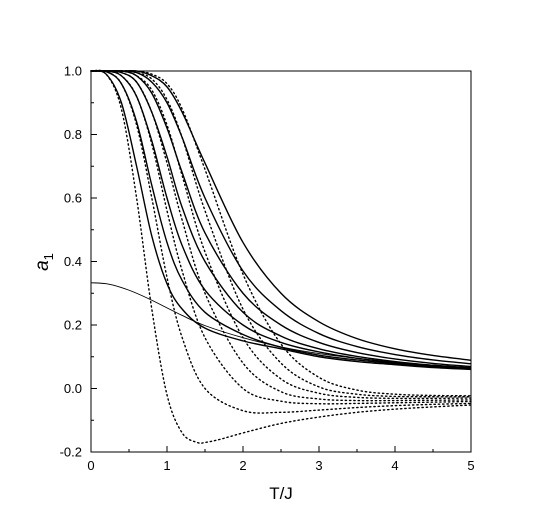  Describe the element at coordinates (73, 198) in the screenshot. I see `y-tick-label: 0.6` at that location.